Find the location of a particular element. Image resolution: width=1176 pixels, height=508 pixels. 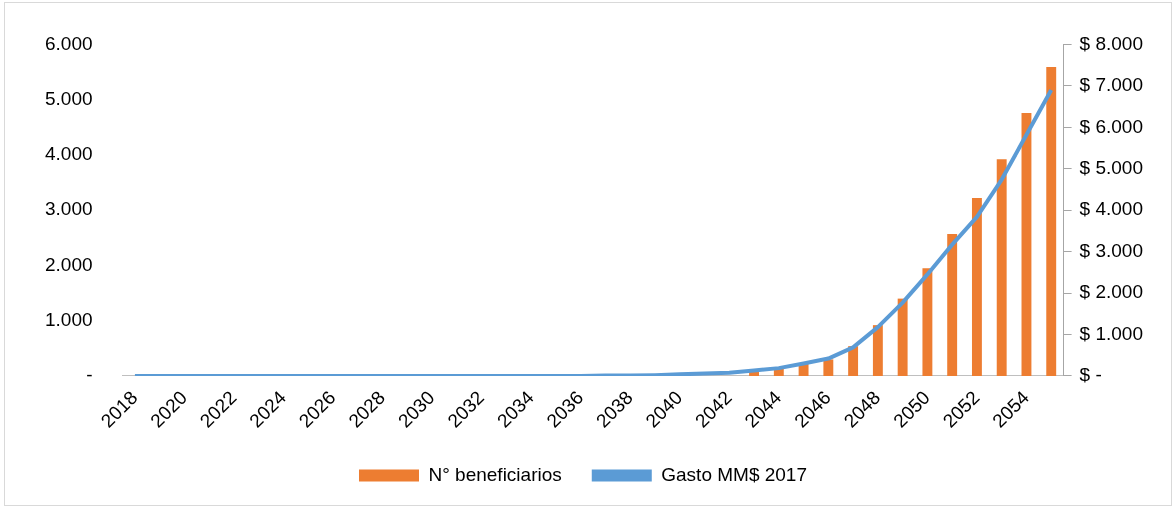

y2-tick-label: $ 1.000 is located at coordinates (1111, 333).